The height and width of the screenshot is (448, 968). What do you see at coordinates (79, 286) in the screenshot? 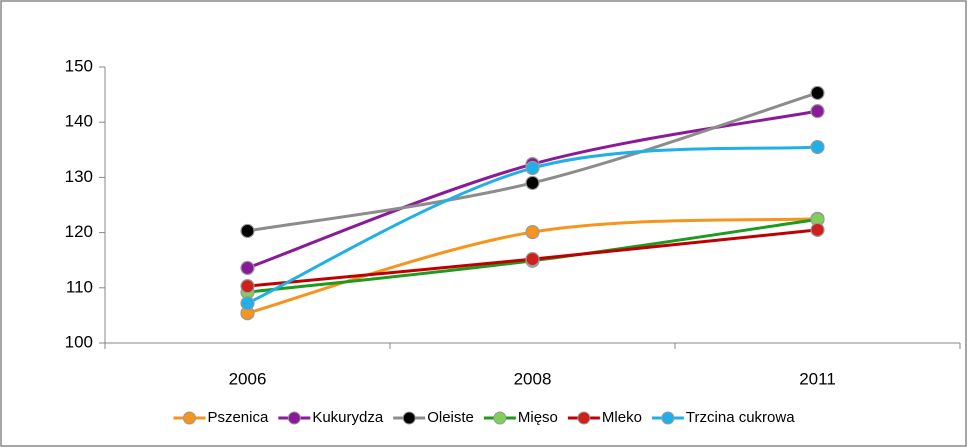
I see `y-tick-label: 110` at bounding box center [79, 286].